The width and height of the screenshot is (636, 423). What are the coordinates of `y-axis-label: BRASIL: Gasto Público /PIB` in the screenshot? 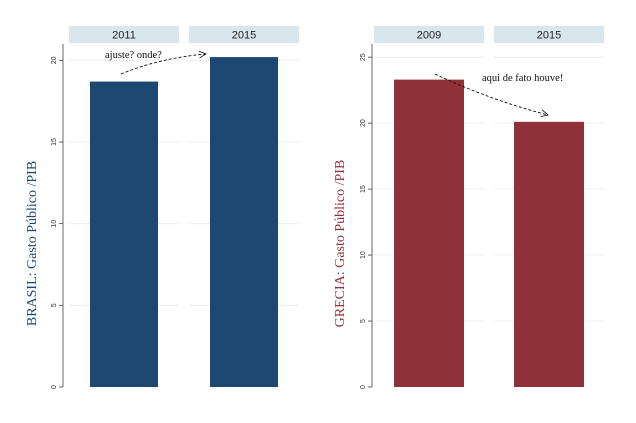 It's located at (32, 243).